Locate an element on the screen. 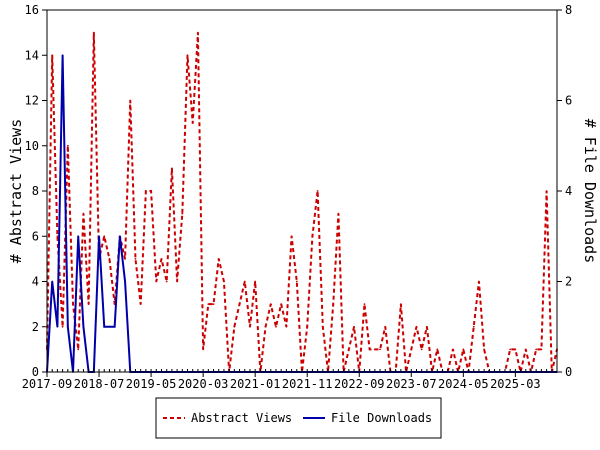 The height and width of the screenshot is (450, 600). x-tick-label: 2021-11 is located at coordinates (307, 384).